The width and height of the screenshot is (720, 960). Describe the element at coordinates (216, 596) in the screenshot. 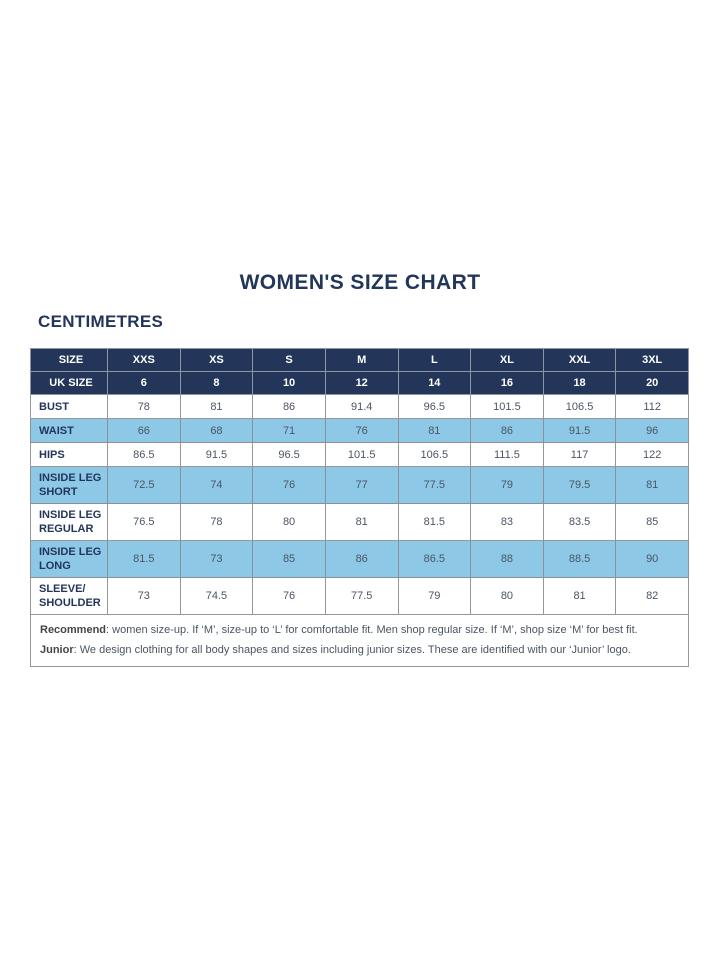

I see `measurement-value: 74.5` at that location.